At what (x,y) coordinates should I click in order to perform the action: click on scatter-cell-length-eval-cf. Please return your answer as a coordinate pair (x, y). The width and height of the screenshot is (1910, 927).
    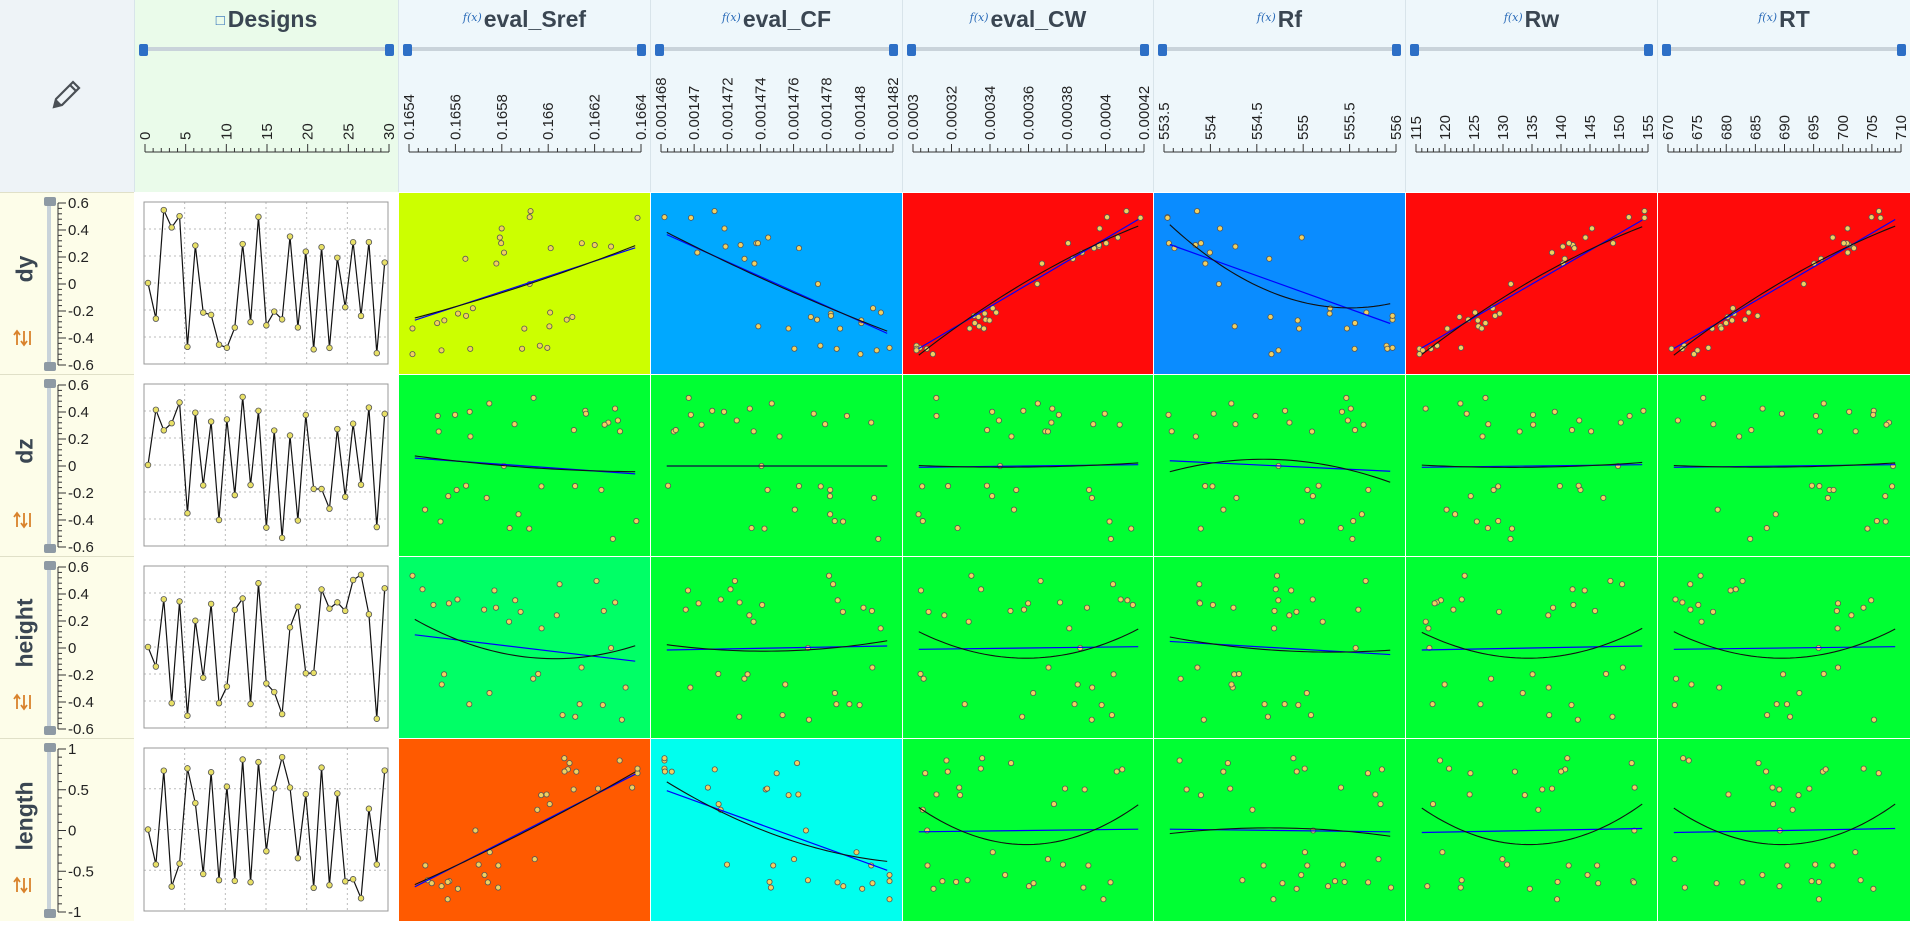
    Looking at the image, I should click on (776, 829).